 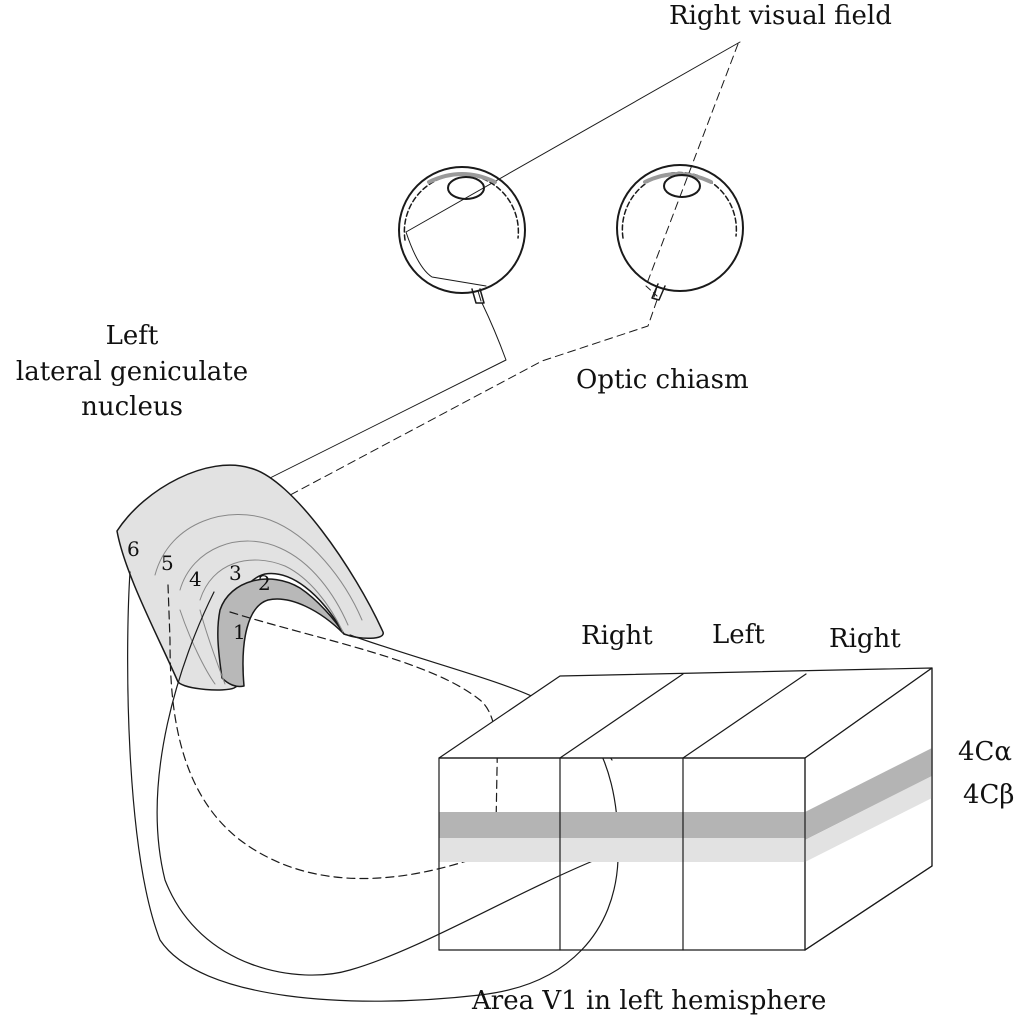 What do you see at coordinates (662, 380) in the screenshot?
I see `optic-chiasm-label: Optic chiasm` at bounding box center [662, 380].